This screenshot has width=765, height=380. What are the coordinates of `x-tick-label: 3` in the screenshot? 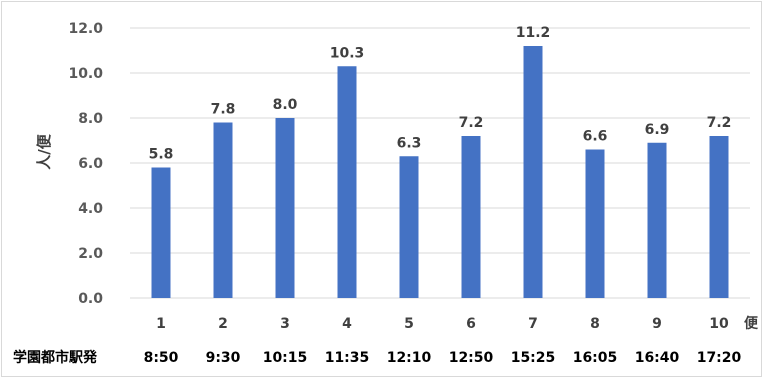 It's located at (285, 324).